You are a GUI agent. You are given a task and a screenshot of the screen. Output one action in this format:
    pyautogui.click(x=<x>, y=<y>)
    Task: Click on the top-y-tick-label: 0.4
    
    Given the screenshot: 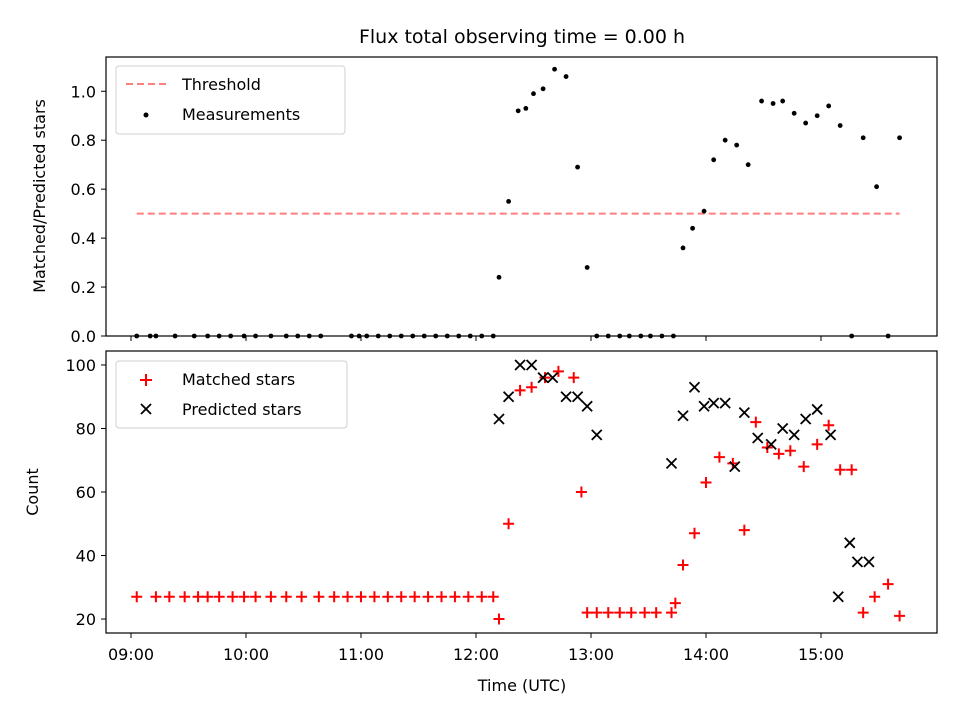 What is the action you would take?
    pyautogui.click(x=83, y=238)
    